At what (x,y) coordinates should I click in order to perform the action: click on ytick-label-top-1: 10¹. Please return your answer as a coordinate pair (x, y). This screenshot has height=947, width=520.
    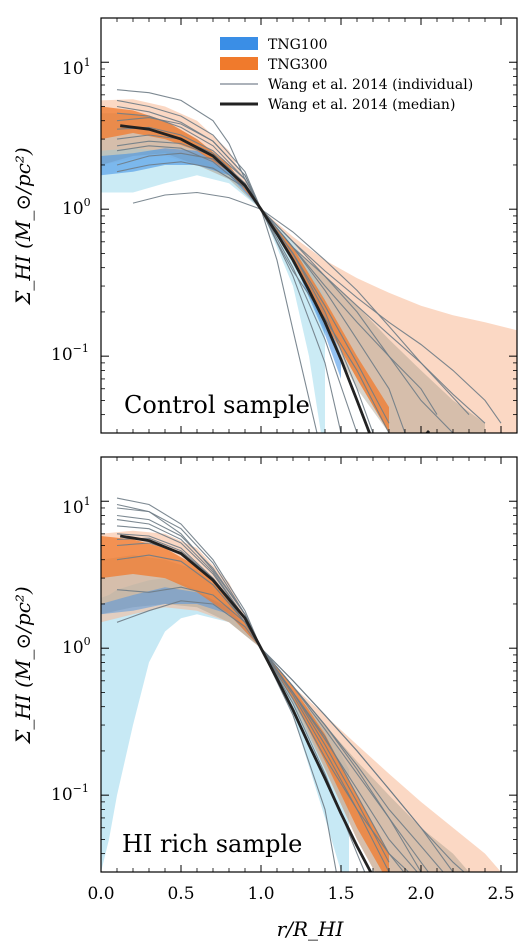
    Looking at the image, I should click on (76, 67).